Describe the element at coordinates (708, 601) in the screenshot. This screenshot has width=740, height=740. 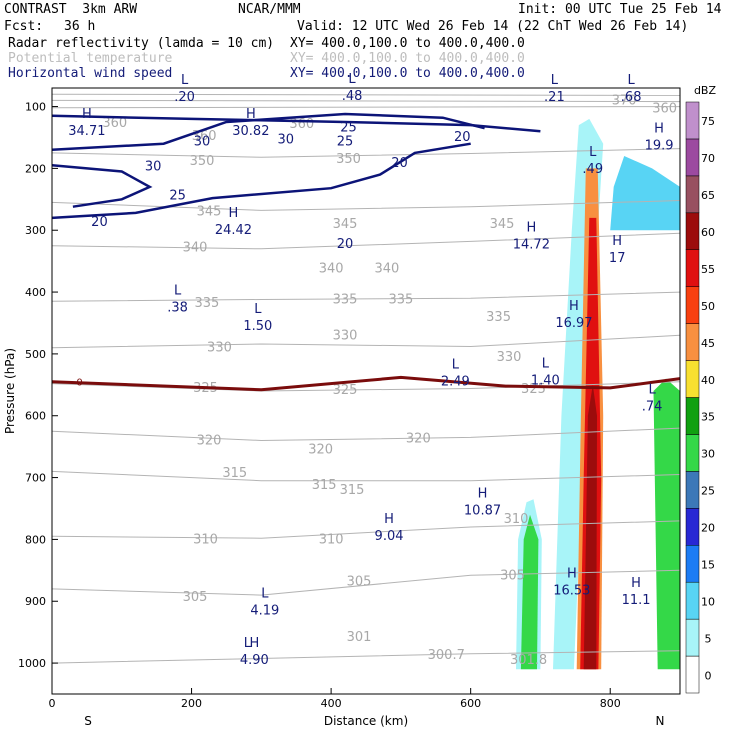
I see `colorbar-level: 10` at that location.